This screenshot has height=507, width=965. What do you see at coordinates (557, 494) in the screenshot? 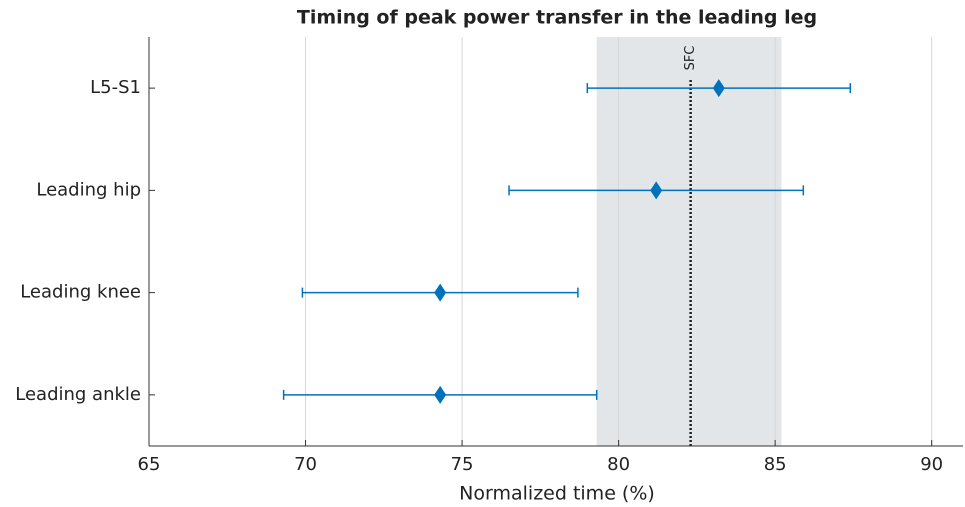
I see `x-axis-label: Normalized time (%)` at bounding box center [557, 494].